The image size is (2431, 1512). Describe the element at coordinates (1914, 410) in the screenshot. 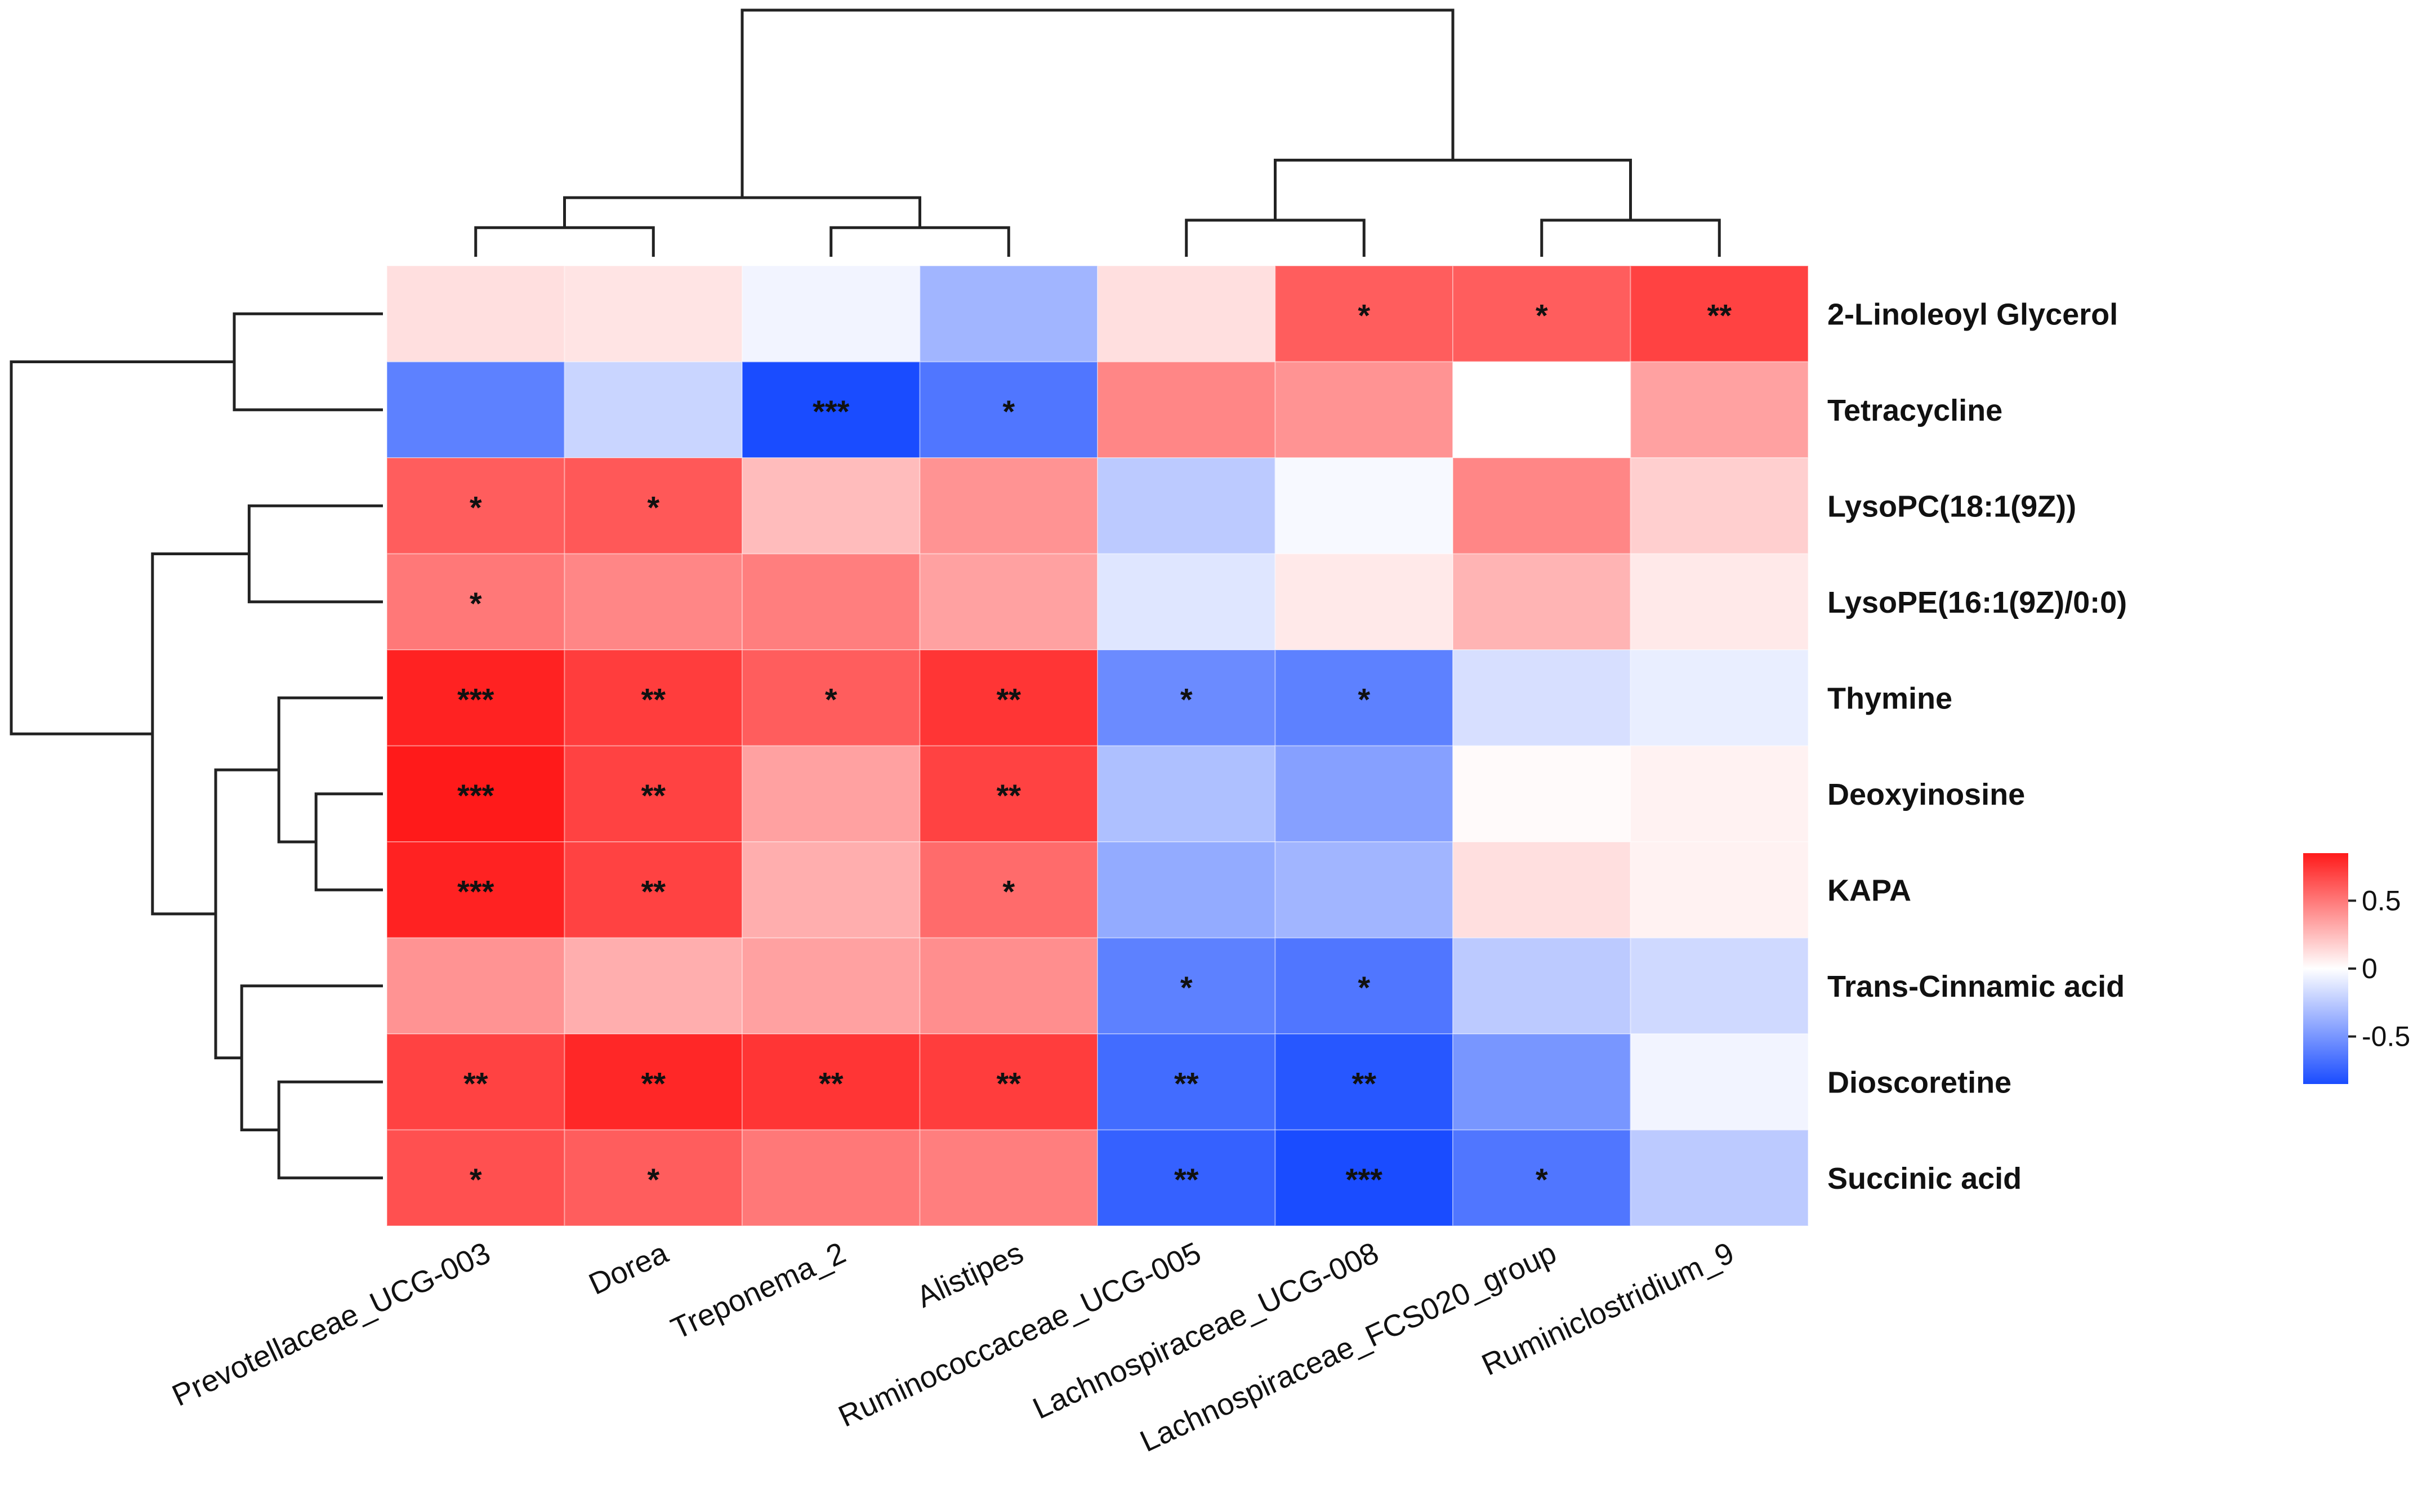

I see `row-label: Tetracycline` at that location.